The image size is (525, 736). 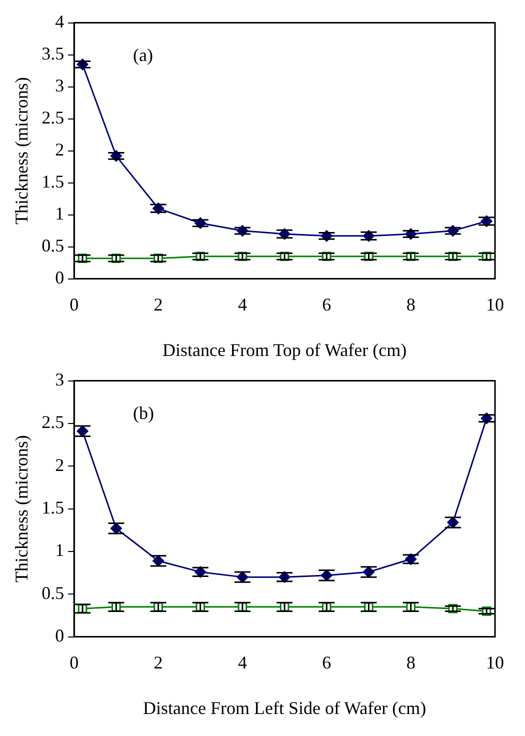 What do you see at coordinates (59, 22) in the screenshot?
I see `y-tick-label: 4` at bounding box center [59, 22].